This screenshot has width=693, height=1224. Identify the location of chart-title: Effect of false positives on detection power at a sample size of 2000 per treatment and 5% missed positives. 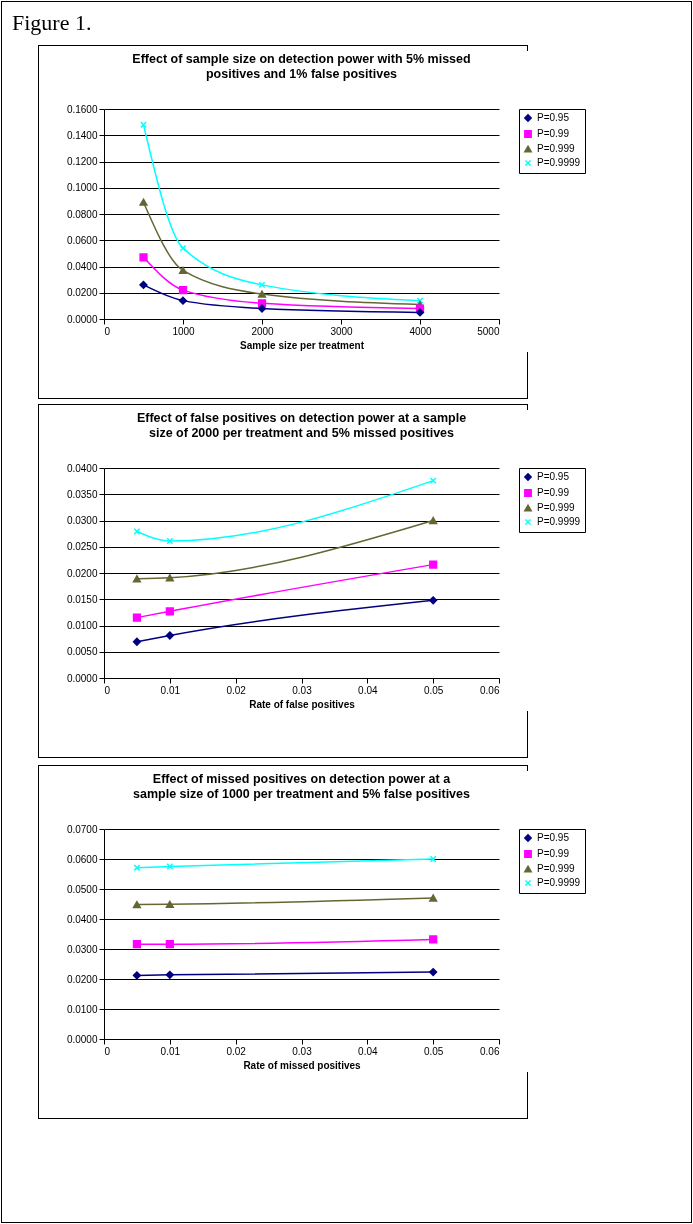
(301, 425).